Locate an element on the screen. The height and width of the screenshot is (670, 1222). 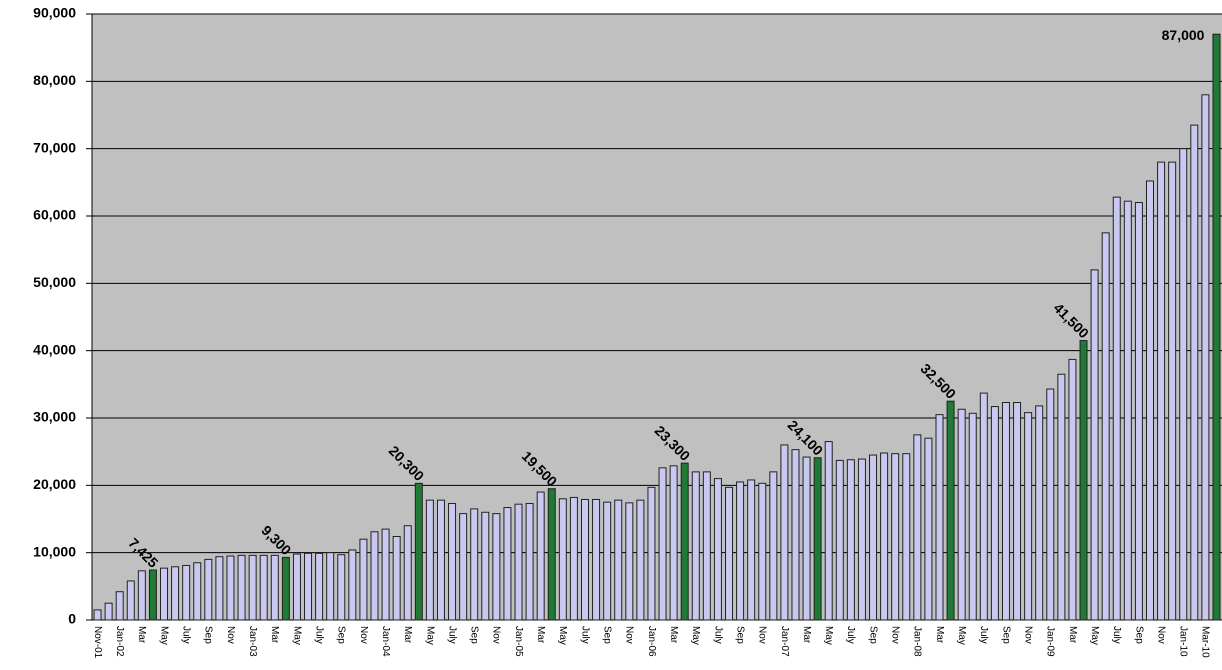
y-tick-label: 30,000 is located at coordinates (54, 417).